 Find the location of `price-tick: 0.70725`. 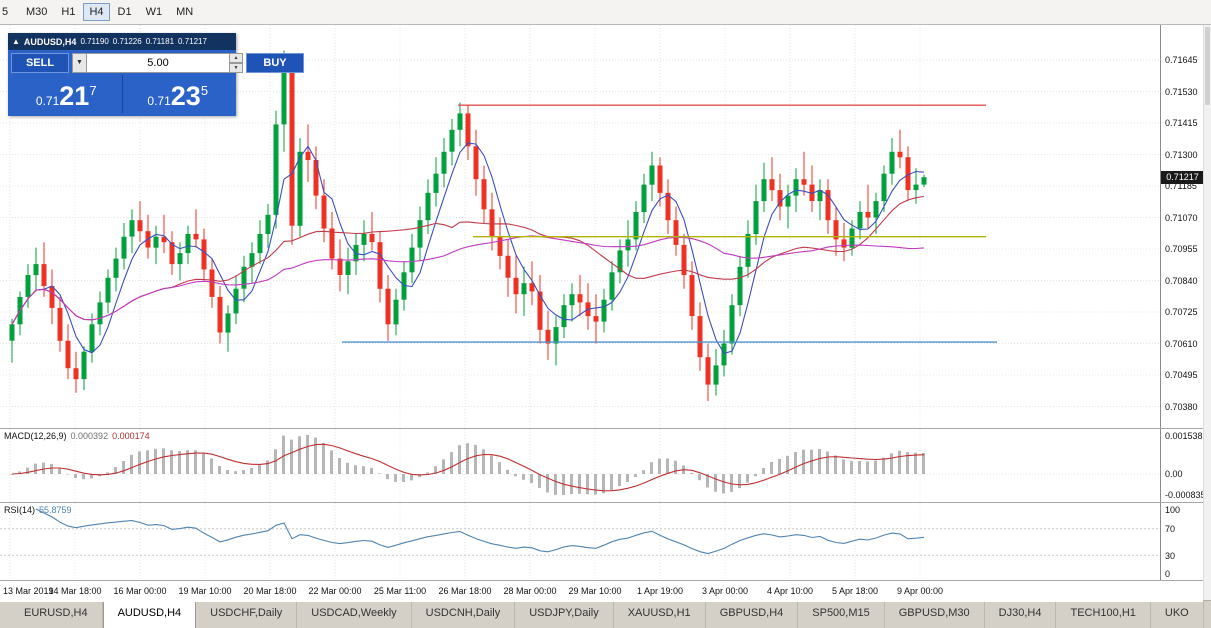

price-tick: 0.70725 is located at coordinates (1181, 312).